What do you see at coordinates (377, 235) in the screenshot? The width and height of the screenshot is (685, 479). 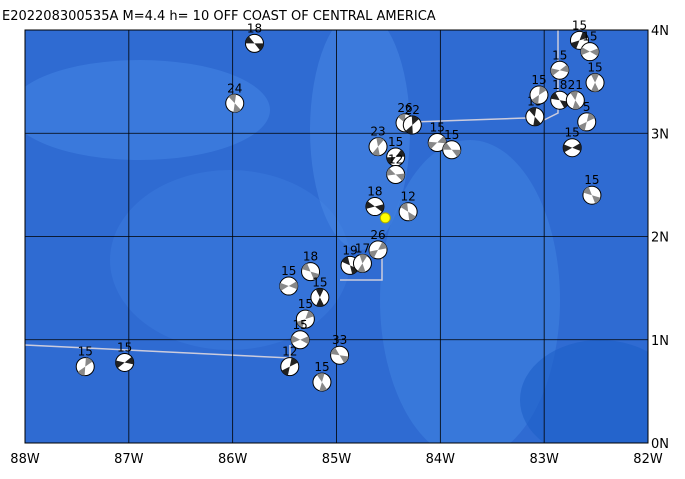 I see `event-depth: 26` at bounding box center [377, 235].